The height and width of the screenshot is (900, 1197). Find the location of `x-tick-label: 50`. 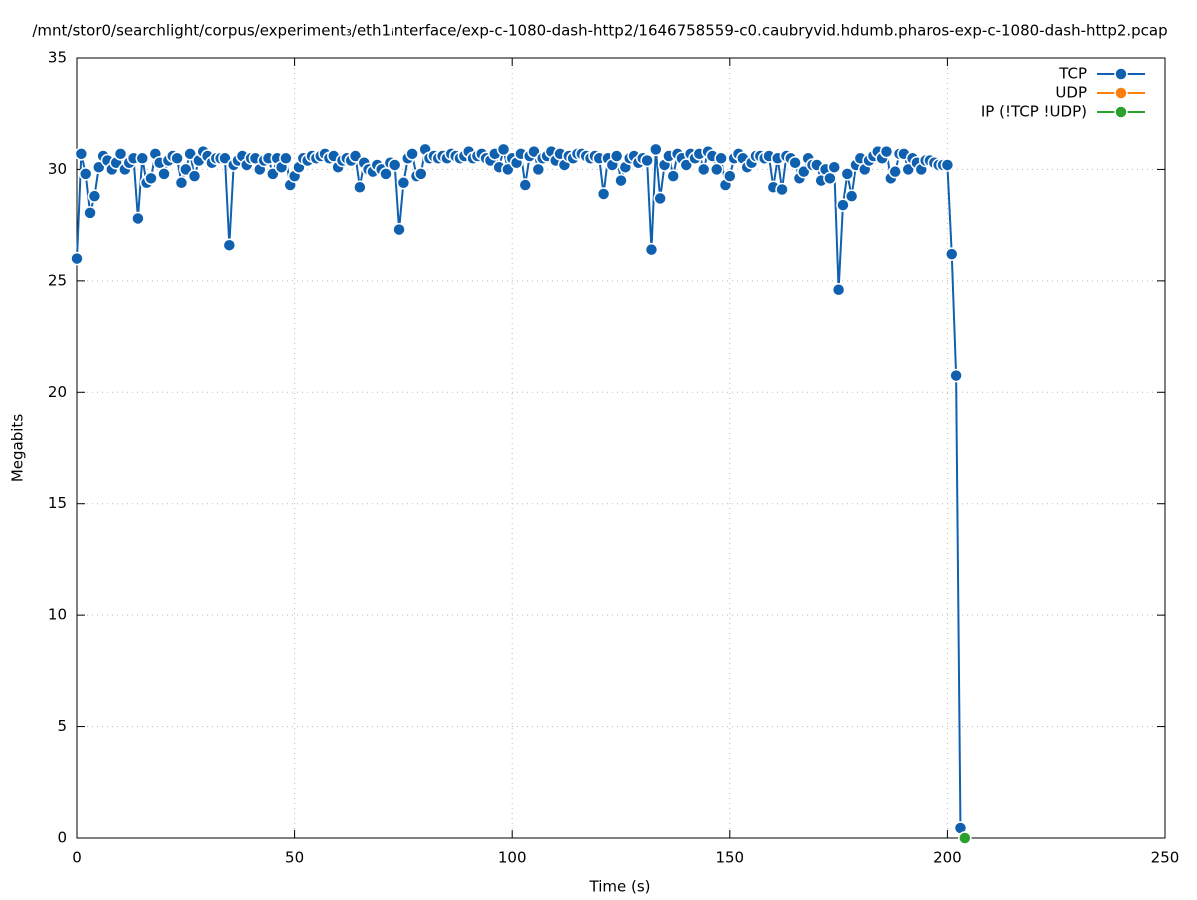

x-tick-label: 50 is located at coordinates (294, 858).